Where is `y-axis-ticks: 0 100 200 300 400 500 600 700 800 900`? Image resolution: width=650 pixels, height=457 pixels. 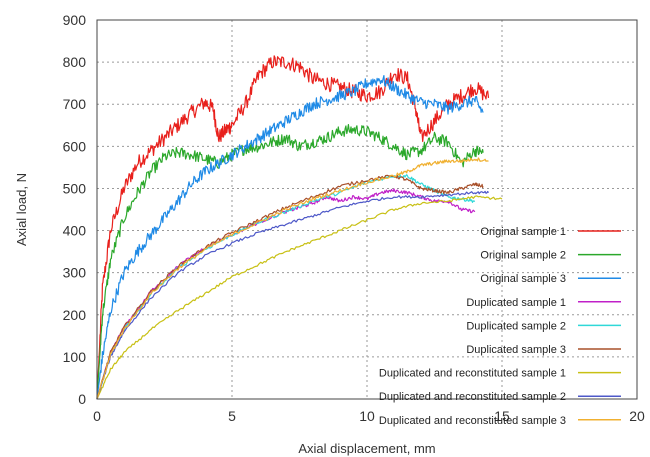
y-axis-ticks: 0 100 200 300 400 500 600 700 800 900 is located at coordinates (75, 209).